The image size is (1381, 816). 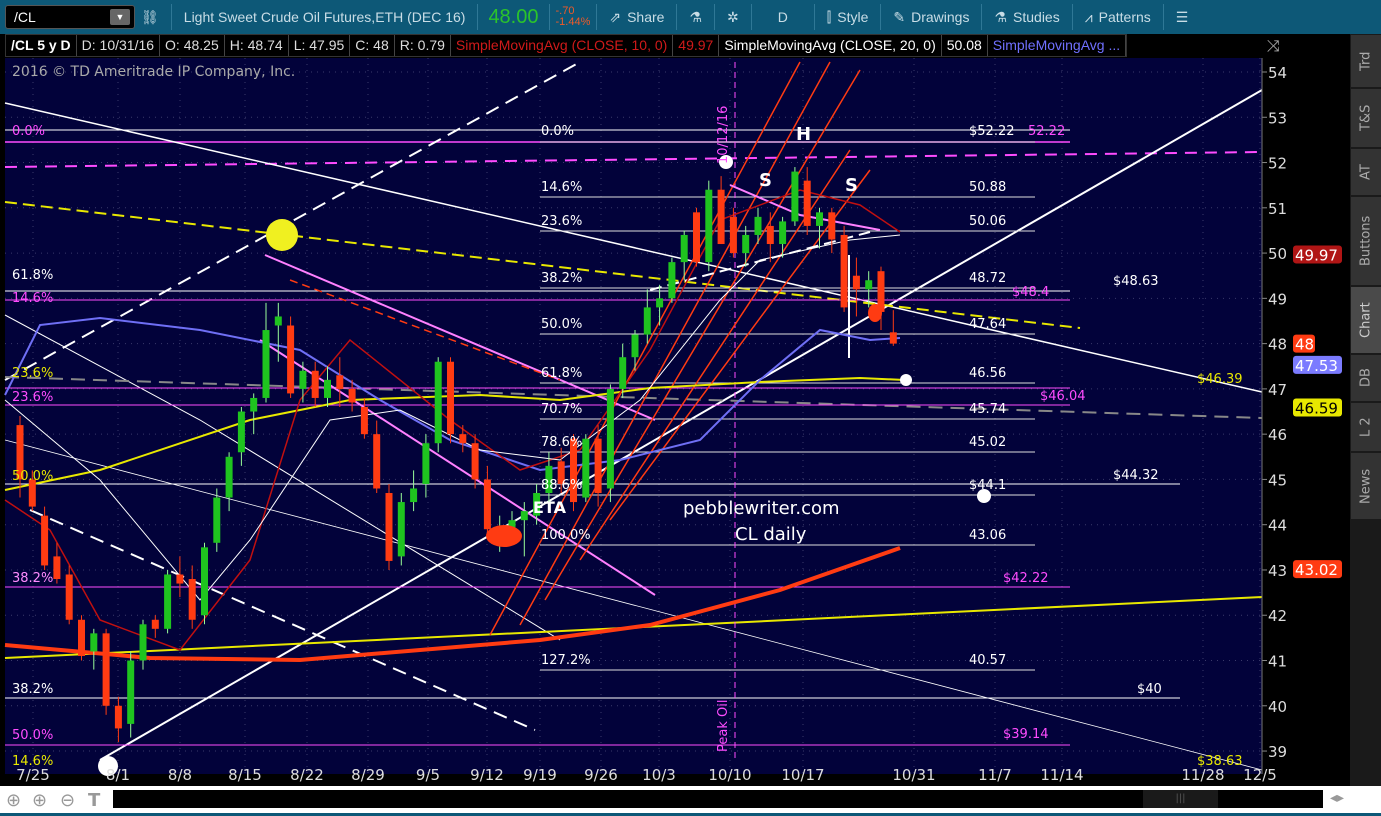 What do you see at coordinates (1088, 16) in the screenshot?
I see `patterns-icon: ⩘` at bounding box center [1088, 16].